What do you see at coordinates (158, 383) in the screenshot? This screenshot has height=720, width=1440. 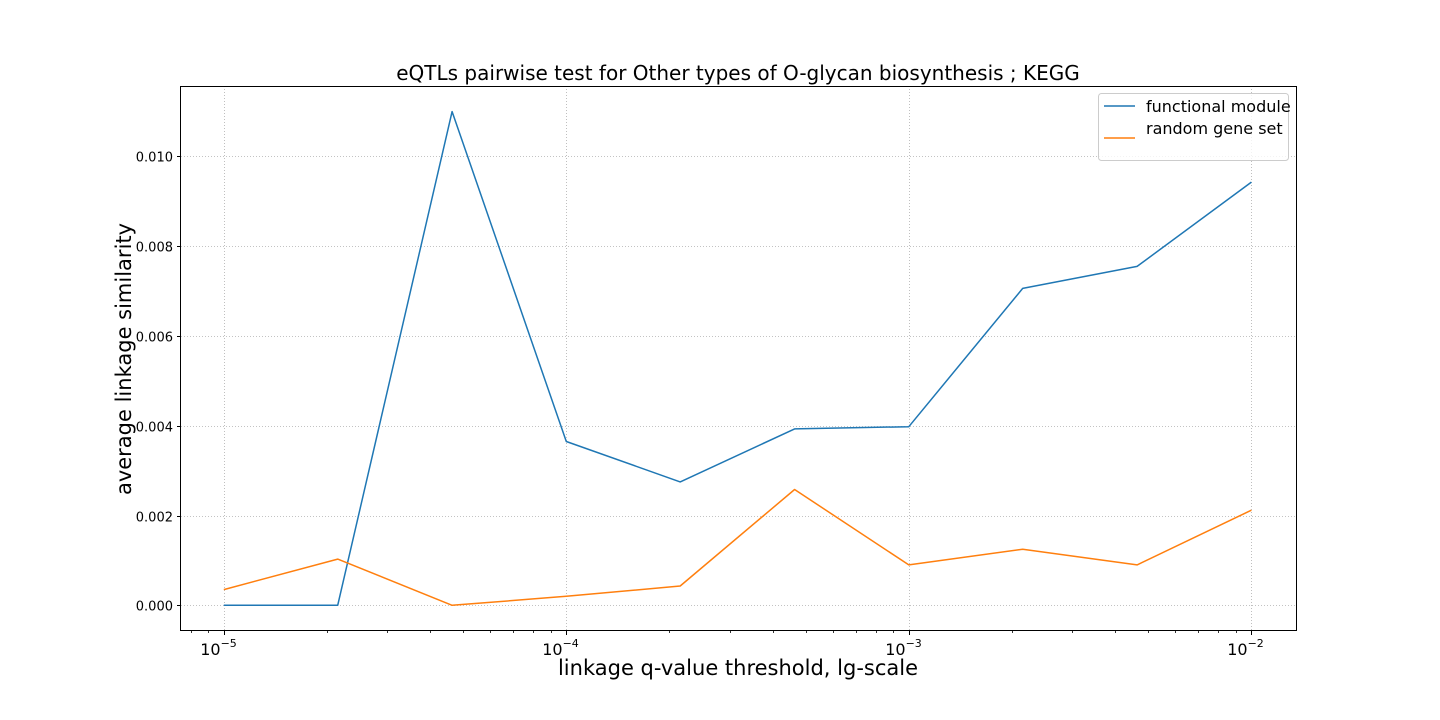 I see `y-axis-ticks: 0.000 0.002 0.004 0.006 0.008 0.010` at bounding box center [158, 383].